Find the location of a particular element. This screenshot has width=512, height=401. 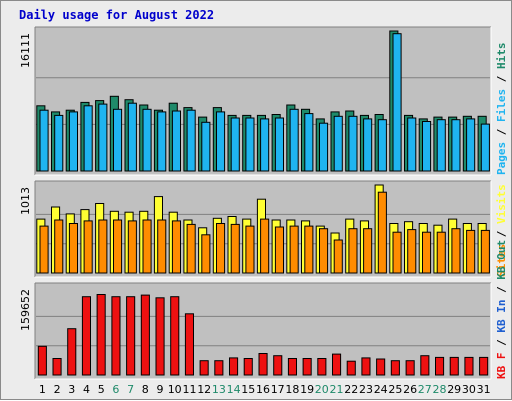

day-label-29: 29 is located at coordinates (454, 389).